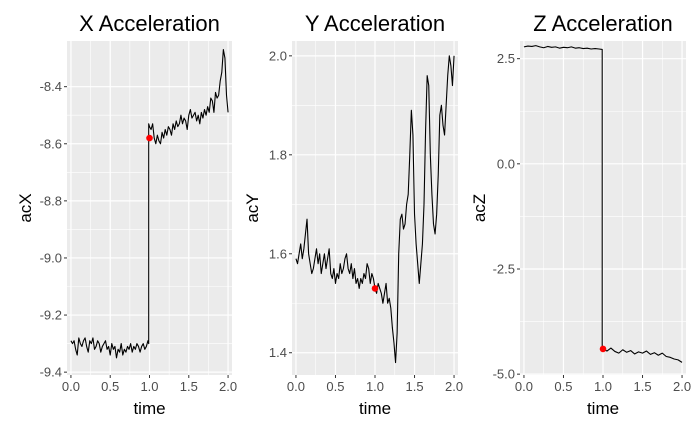  Describe the element at coordinates (25, 207) in the screenshot. I see `x-y-axis-title: acX` at that location.